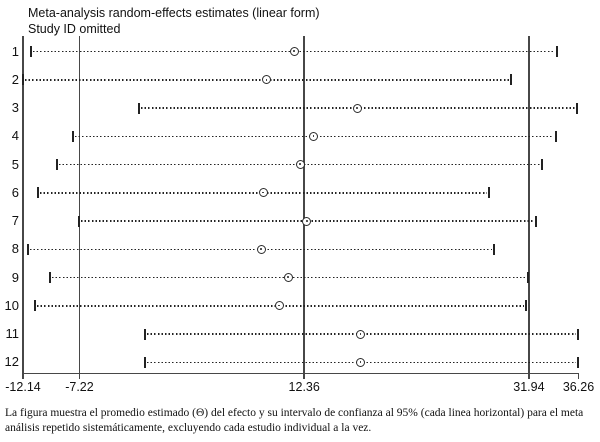  I want to click on study-label: 9, so click(15, 277).